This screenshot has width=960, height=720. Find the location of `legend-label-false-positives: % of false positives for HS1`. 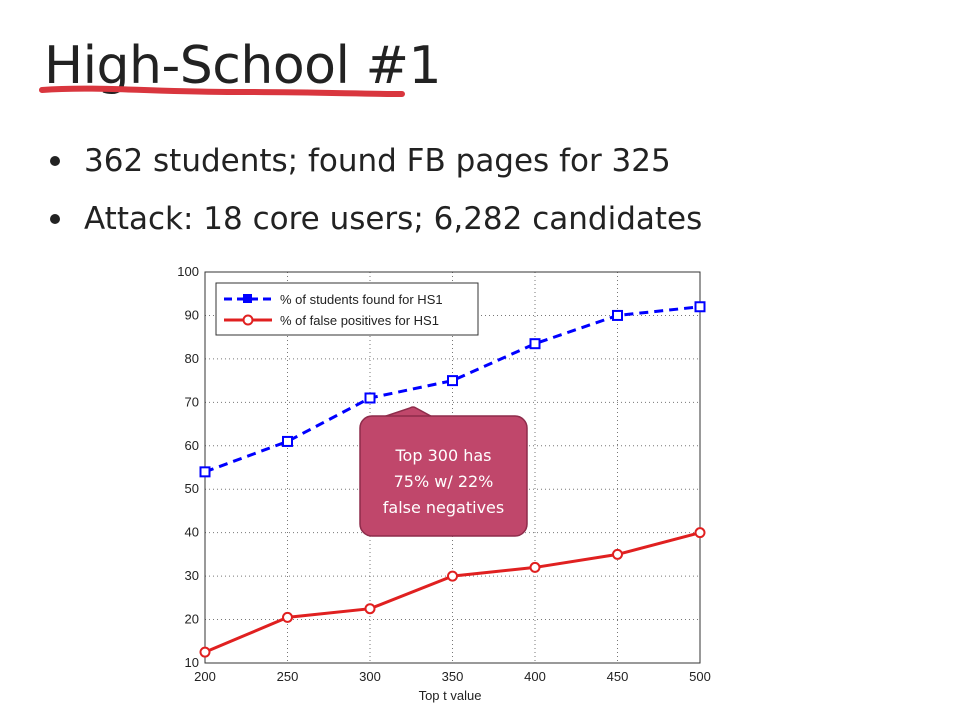

legend-label-false-positives: % of false positives for HS1 is located at coordinates (359, 320).